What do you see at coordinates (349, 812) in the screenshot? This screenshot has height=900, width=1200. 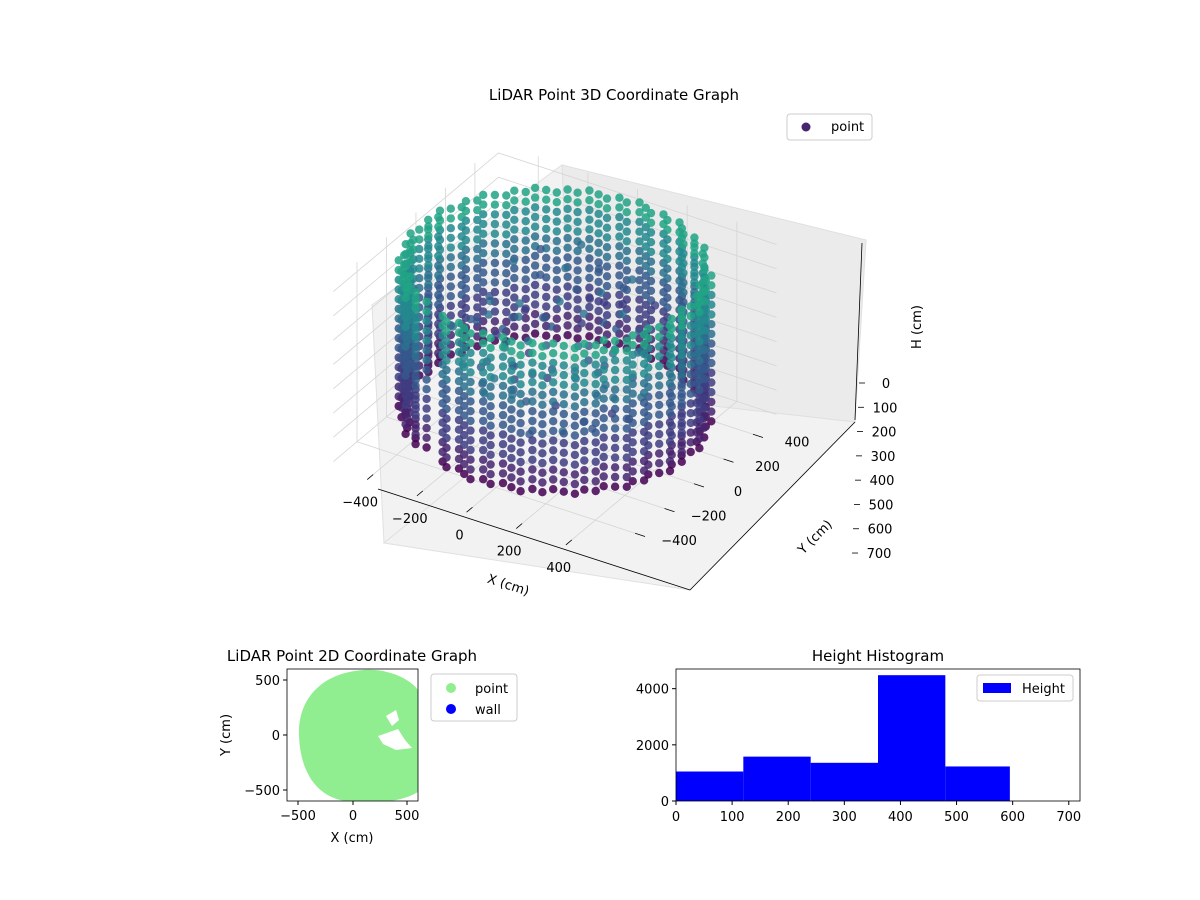 I see `x-ticks-2d: −500 0 500` at bounding box center [349, 812].